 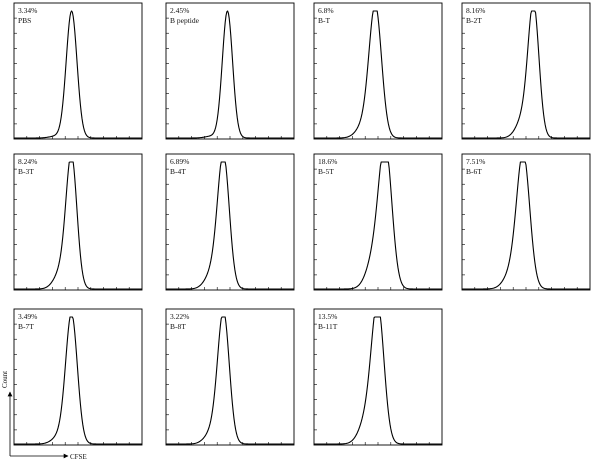 I want to click on sample-label: B-6T, so click(x=474, y=171).